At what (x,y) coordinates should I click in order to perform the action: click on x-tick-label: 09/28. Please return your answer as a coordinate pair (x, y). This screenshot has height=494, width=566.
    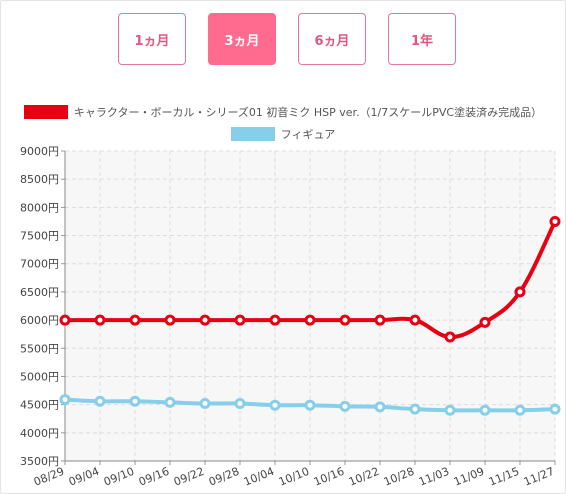
    Looking at the image, I should click on (224, 477).